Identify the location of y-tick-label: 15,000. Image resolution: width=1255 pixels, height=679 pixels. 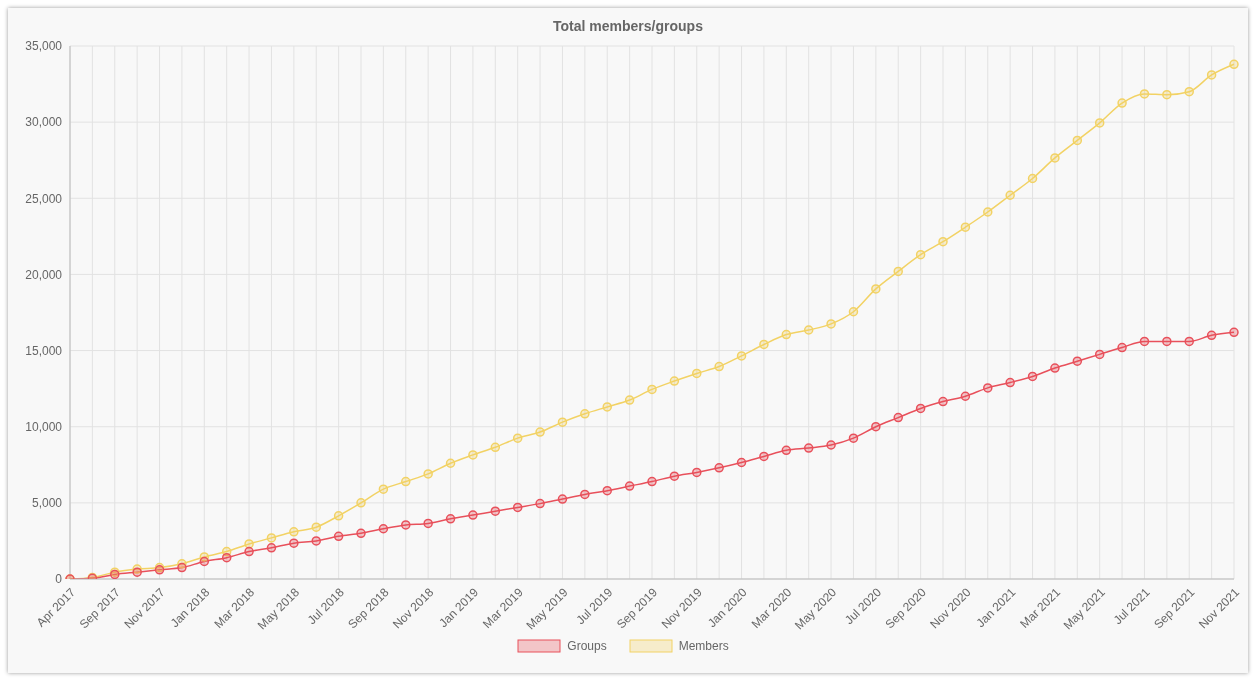
(44, 350).